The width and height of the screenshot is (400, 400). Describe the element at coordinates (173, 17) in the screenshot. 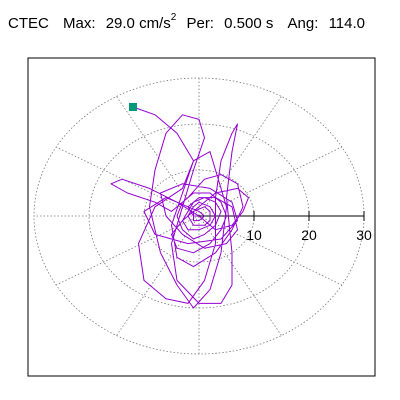

I see `max-unit-exponent: 2` at that location.